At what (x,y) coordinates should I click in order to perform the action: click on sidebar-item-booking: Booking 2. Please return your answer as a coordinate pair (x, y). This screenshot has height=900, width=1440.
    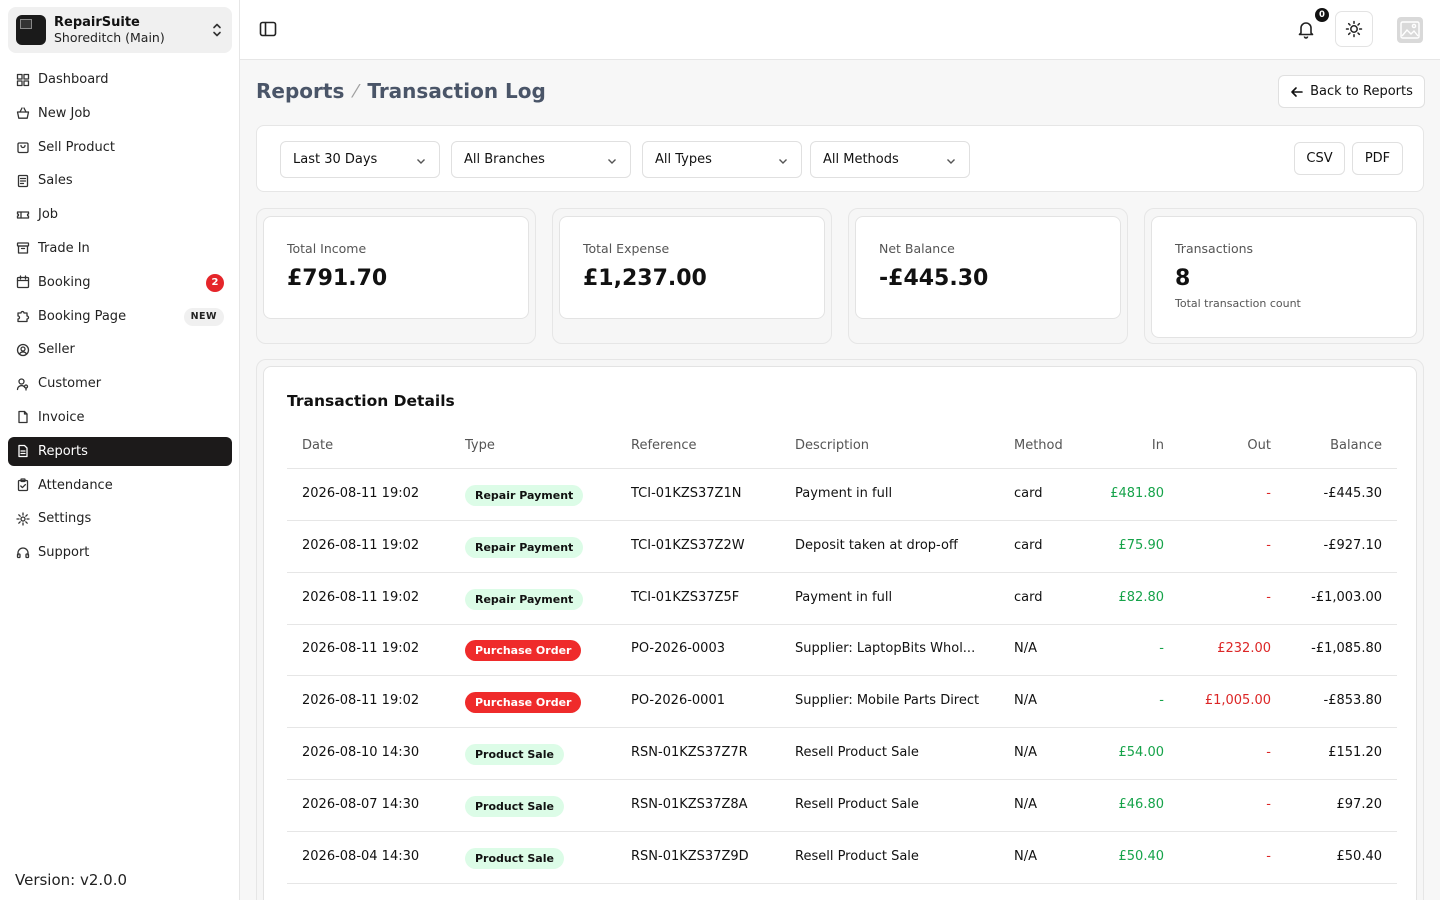
    Looking at the image, I should click on (120, 282).